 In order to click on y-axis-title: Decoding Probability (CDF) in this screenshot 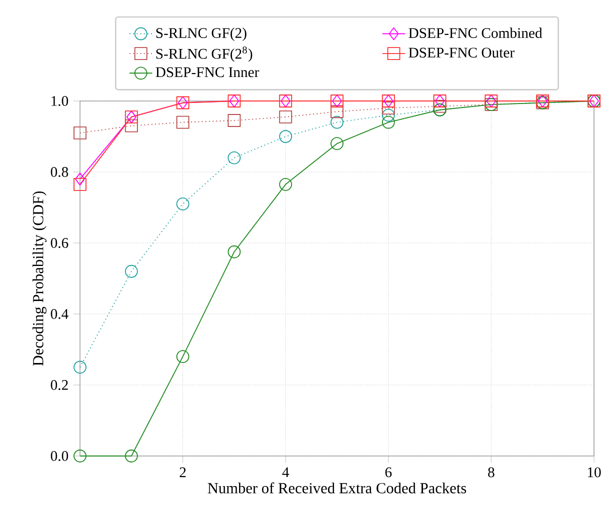, I will do `click(39, 278)`.